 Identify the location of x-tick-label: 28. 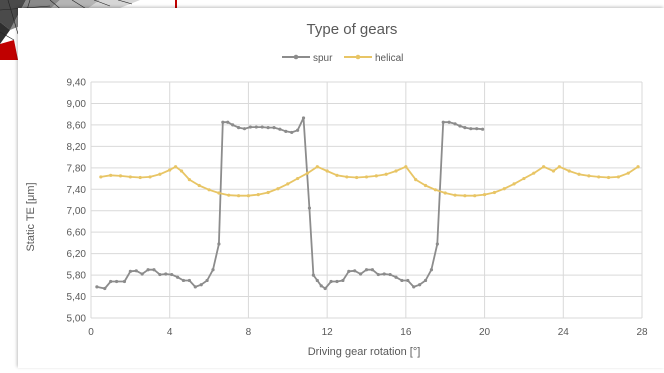
(642, 332).